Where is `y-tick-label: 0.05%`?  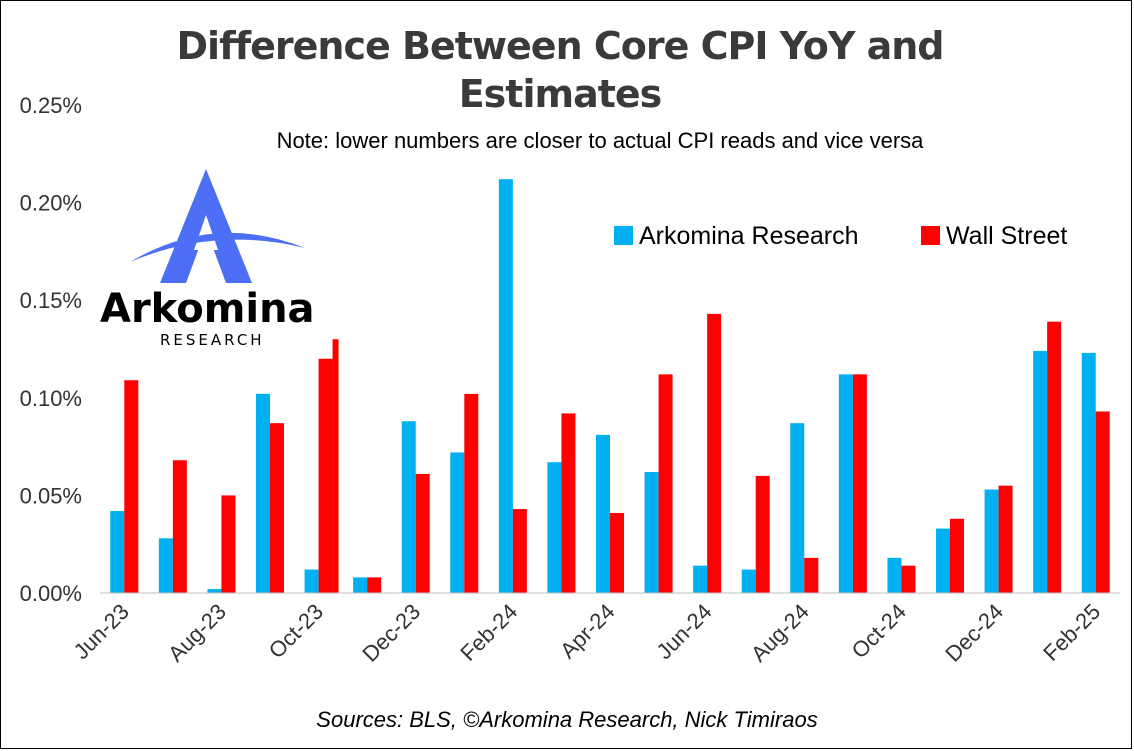
y-tick-label: 0.05% is located at coordinates (51, 495).